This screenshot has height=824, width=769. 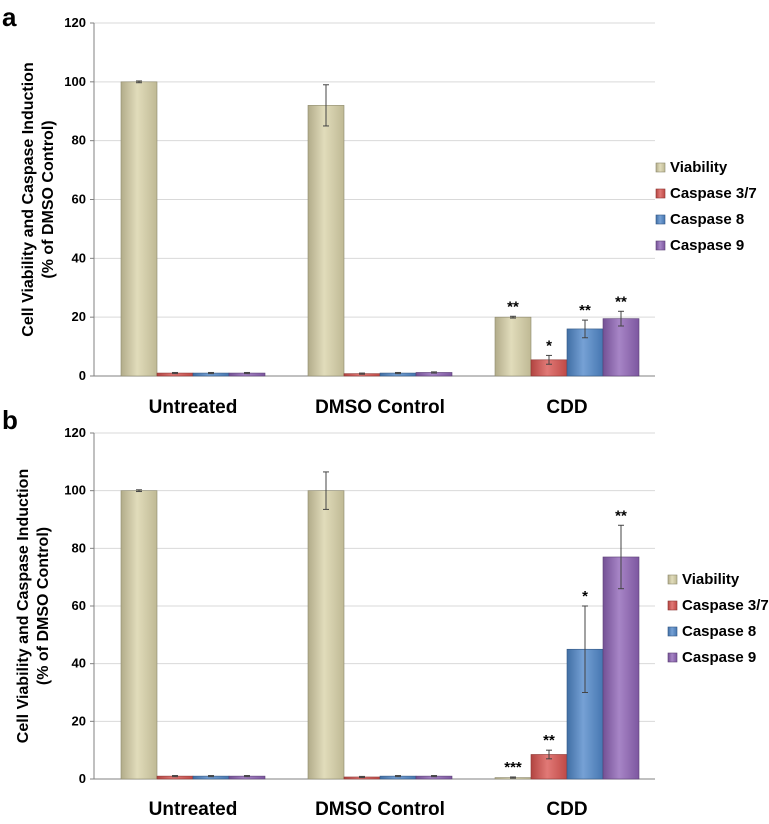 I want to click on panel-letter: a, so click(x=9, y=17).